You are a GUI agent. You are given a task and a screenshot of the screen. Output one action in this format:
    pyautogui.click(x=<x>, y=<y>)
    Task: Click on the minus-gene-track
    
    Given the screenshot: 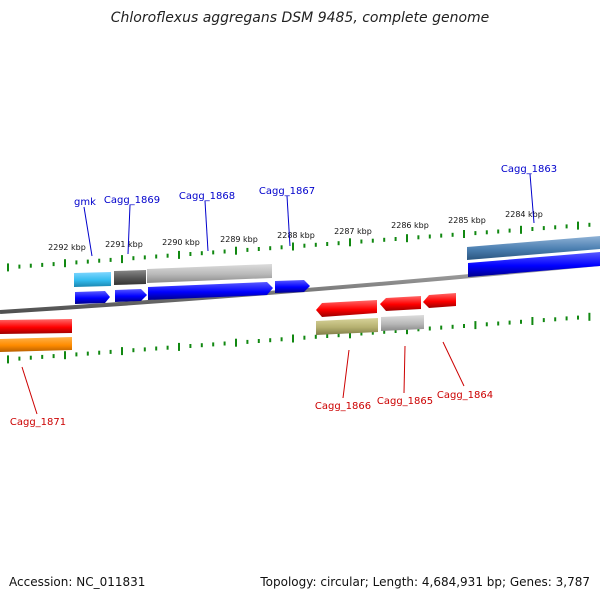 What is the action you would take?
    pyautogui.click(x=212, y=333)
    